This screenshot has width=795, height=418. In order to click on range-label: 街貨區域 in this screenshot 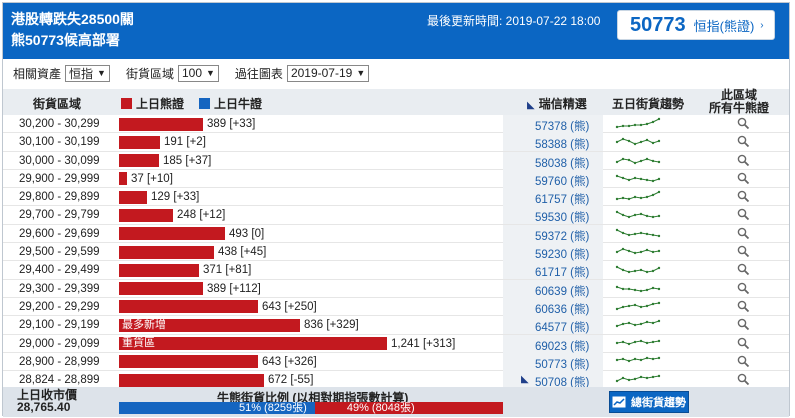, I will do `click(149, 73)`.